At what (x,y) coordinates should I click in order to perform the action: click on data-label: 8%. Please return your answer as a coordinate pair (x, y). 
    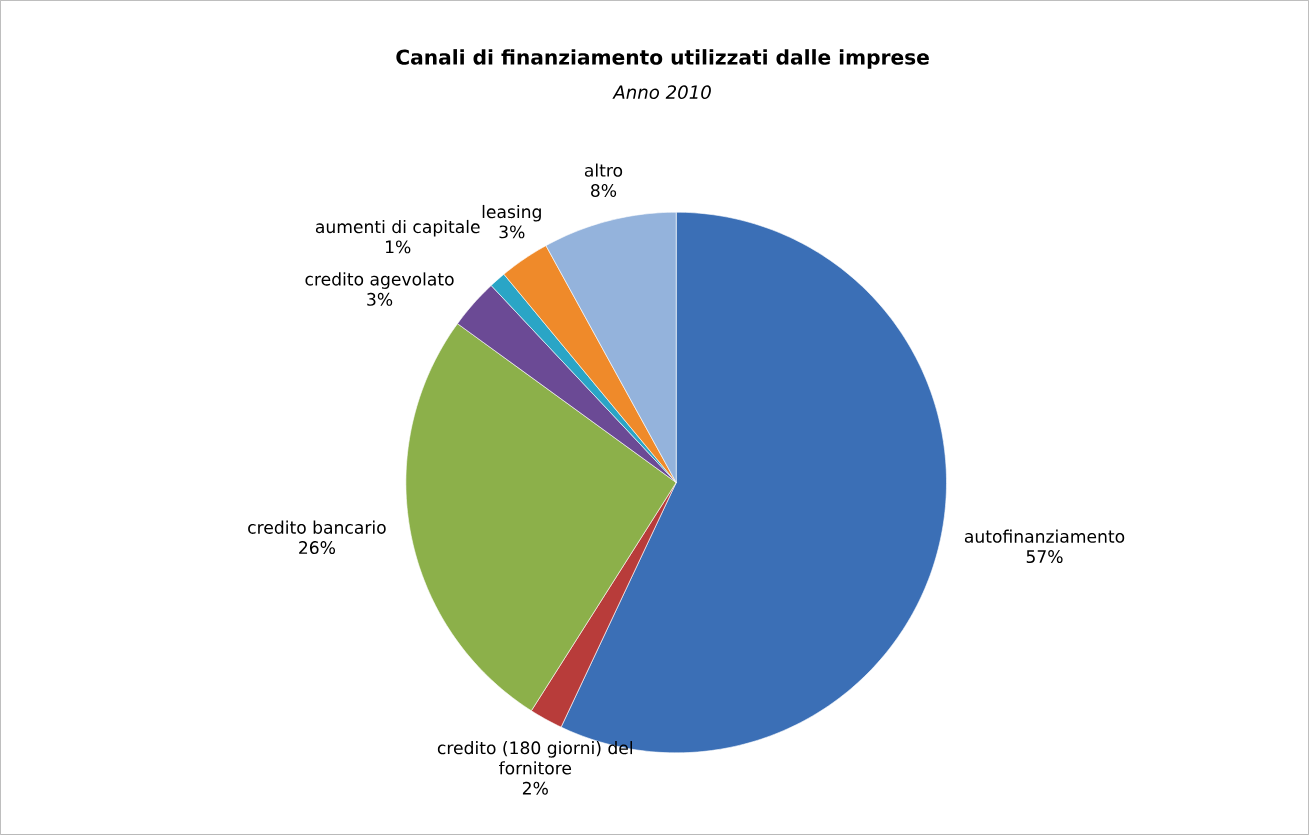
    Looking at the image, I should click on (604, 191).